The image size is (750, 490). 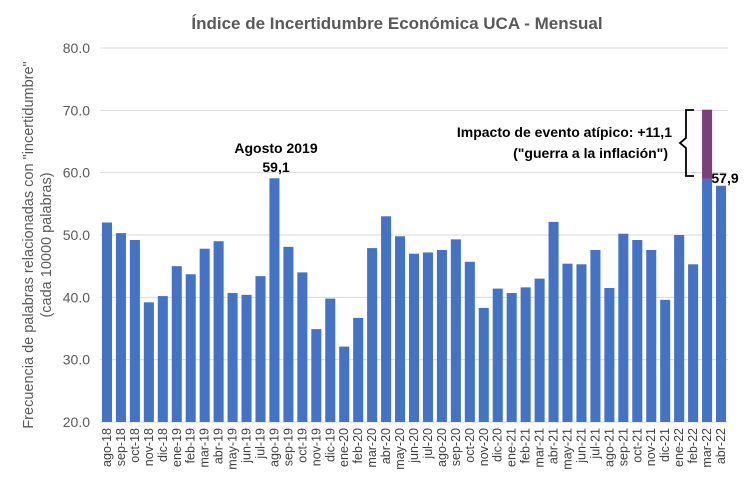 What do you see at coordinates (76, 173) in the screenshot?
I see `y-tick-label: 60.0` at bounding box center [76, 173].